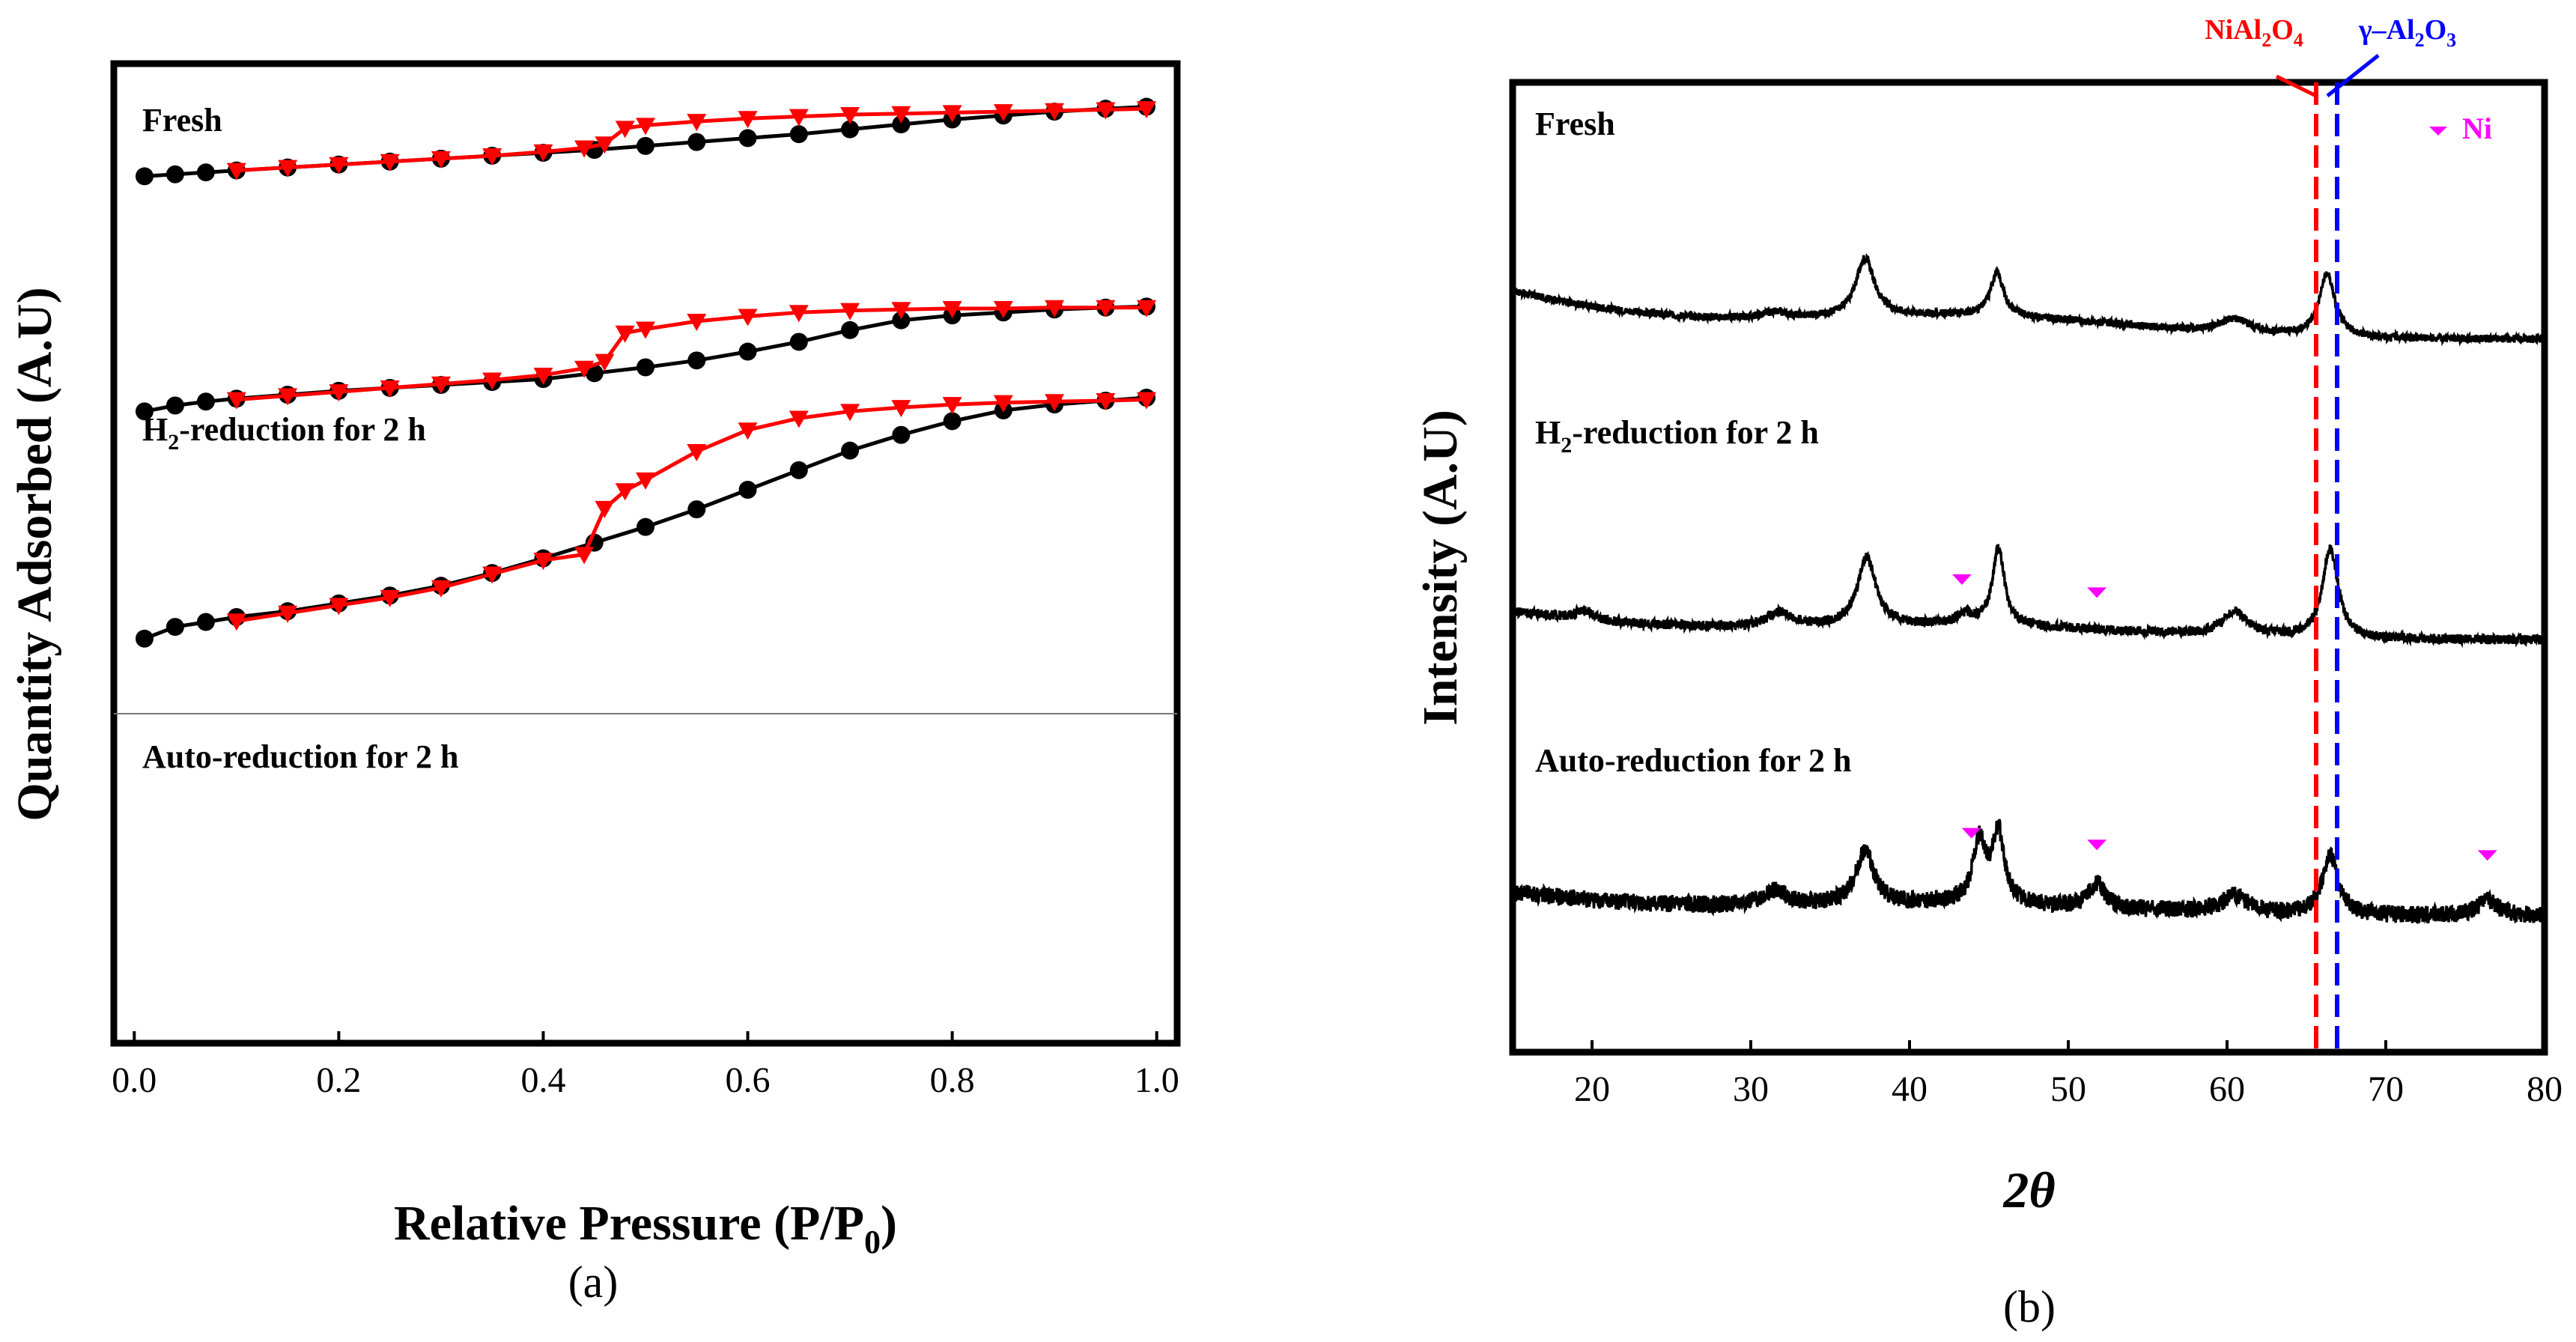  Describe the element at coordinates (34, 554) in the screenshot. I see `panel-a-y-axis-label: Quantity Adsorbed (A.U)` at that location.